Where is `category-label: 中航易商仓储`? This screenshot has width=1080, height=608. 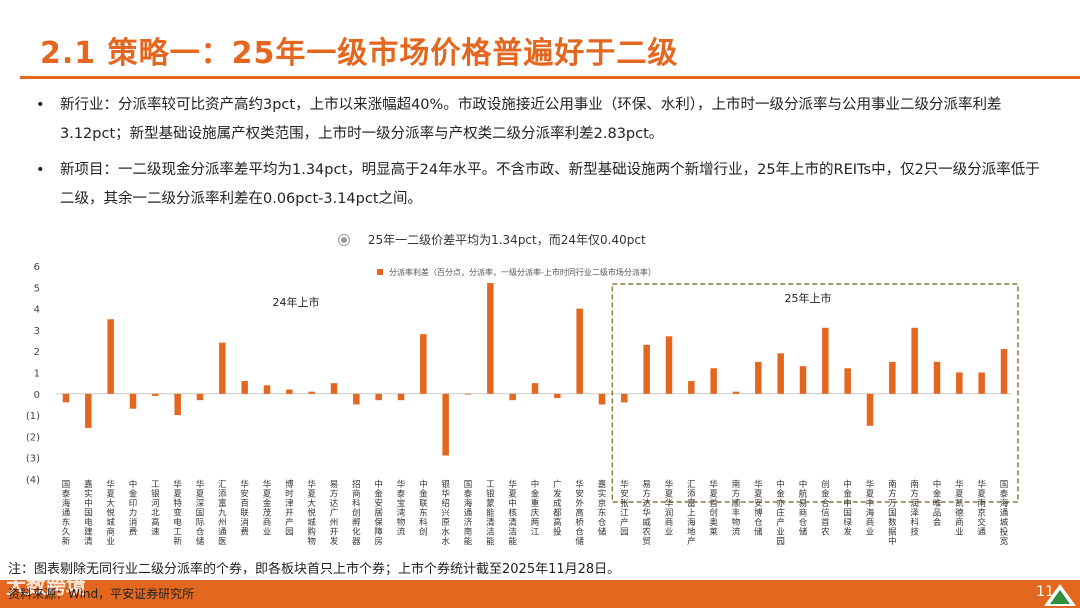 category-label: 中航易商仓储 is located at coordinates (803, 508).